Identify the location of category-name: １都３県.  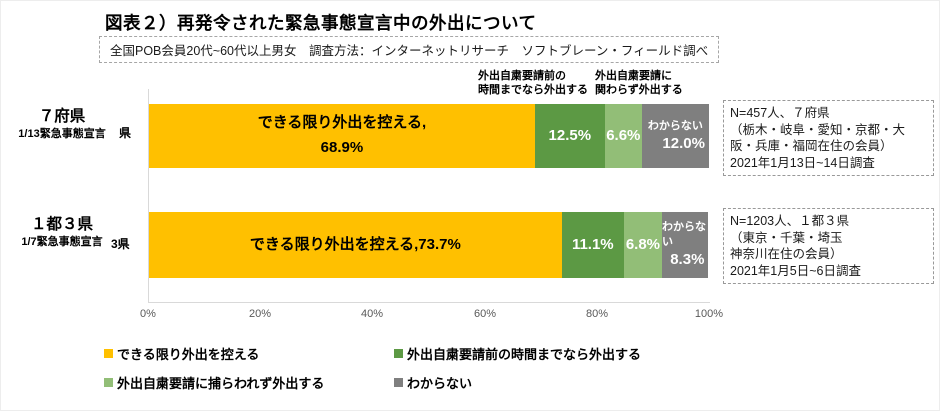
(61, 224).